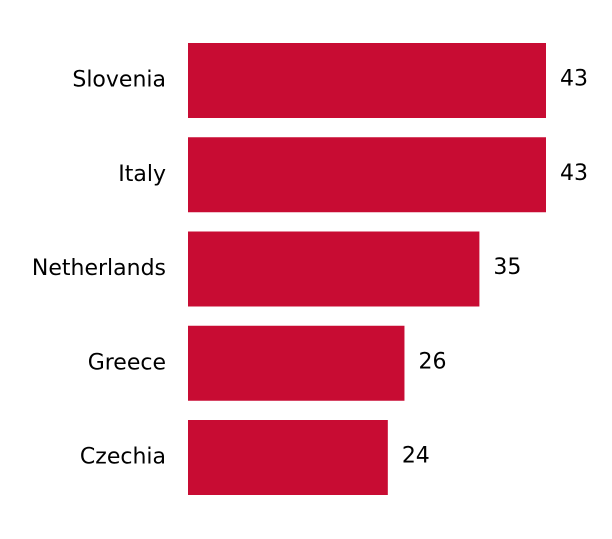 The height and width of the screenshot is (539, 612). Describe the element at coordinates (127, 362) in the screenshot. I see `category-label: Greece` at that location.